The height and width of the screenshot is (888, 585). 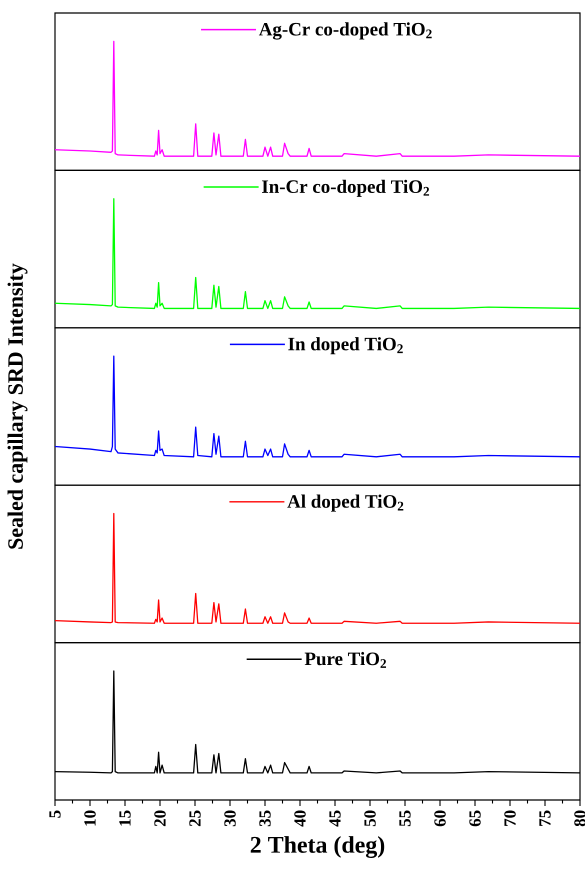 I want to click on legend-label: In-Cr co-doped TiO$_{2}$, so click(x=346, y=188).